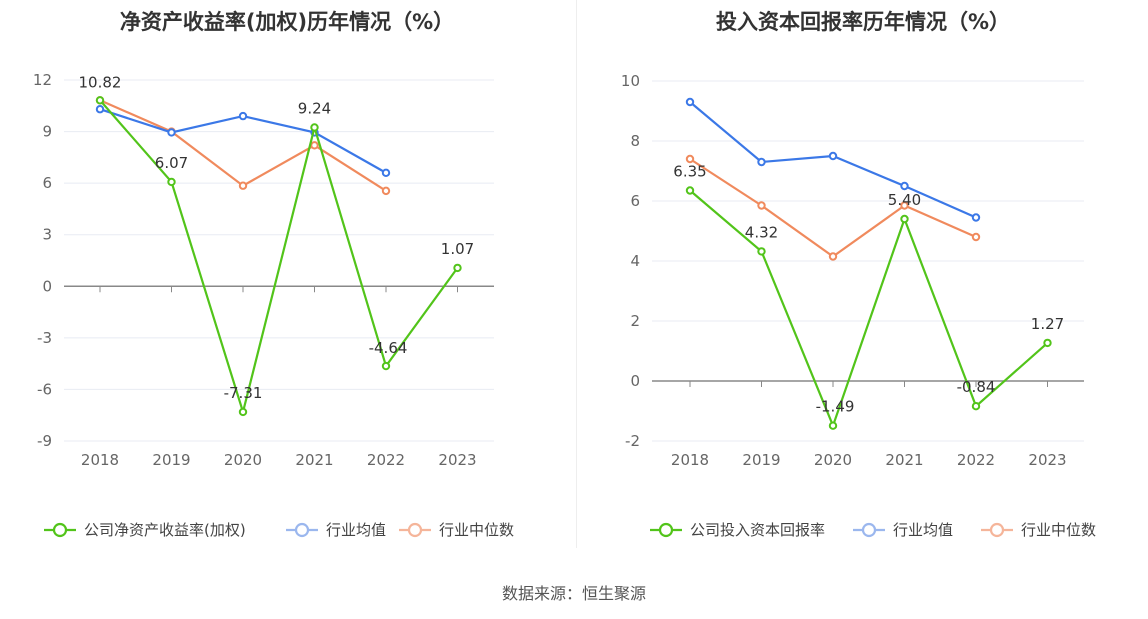 This screenshot has height=619, width=1148. What do you see at coordinates (757, 530) in the screenshot?
I see `legend-label: 公司投入资本回报率` at bounding box center [757, 530].